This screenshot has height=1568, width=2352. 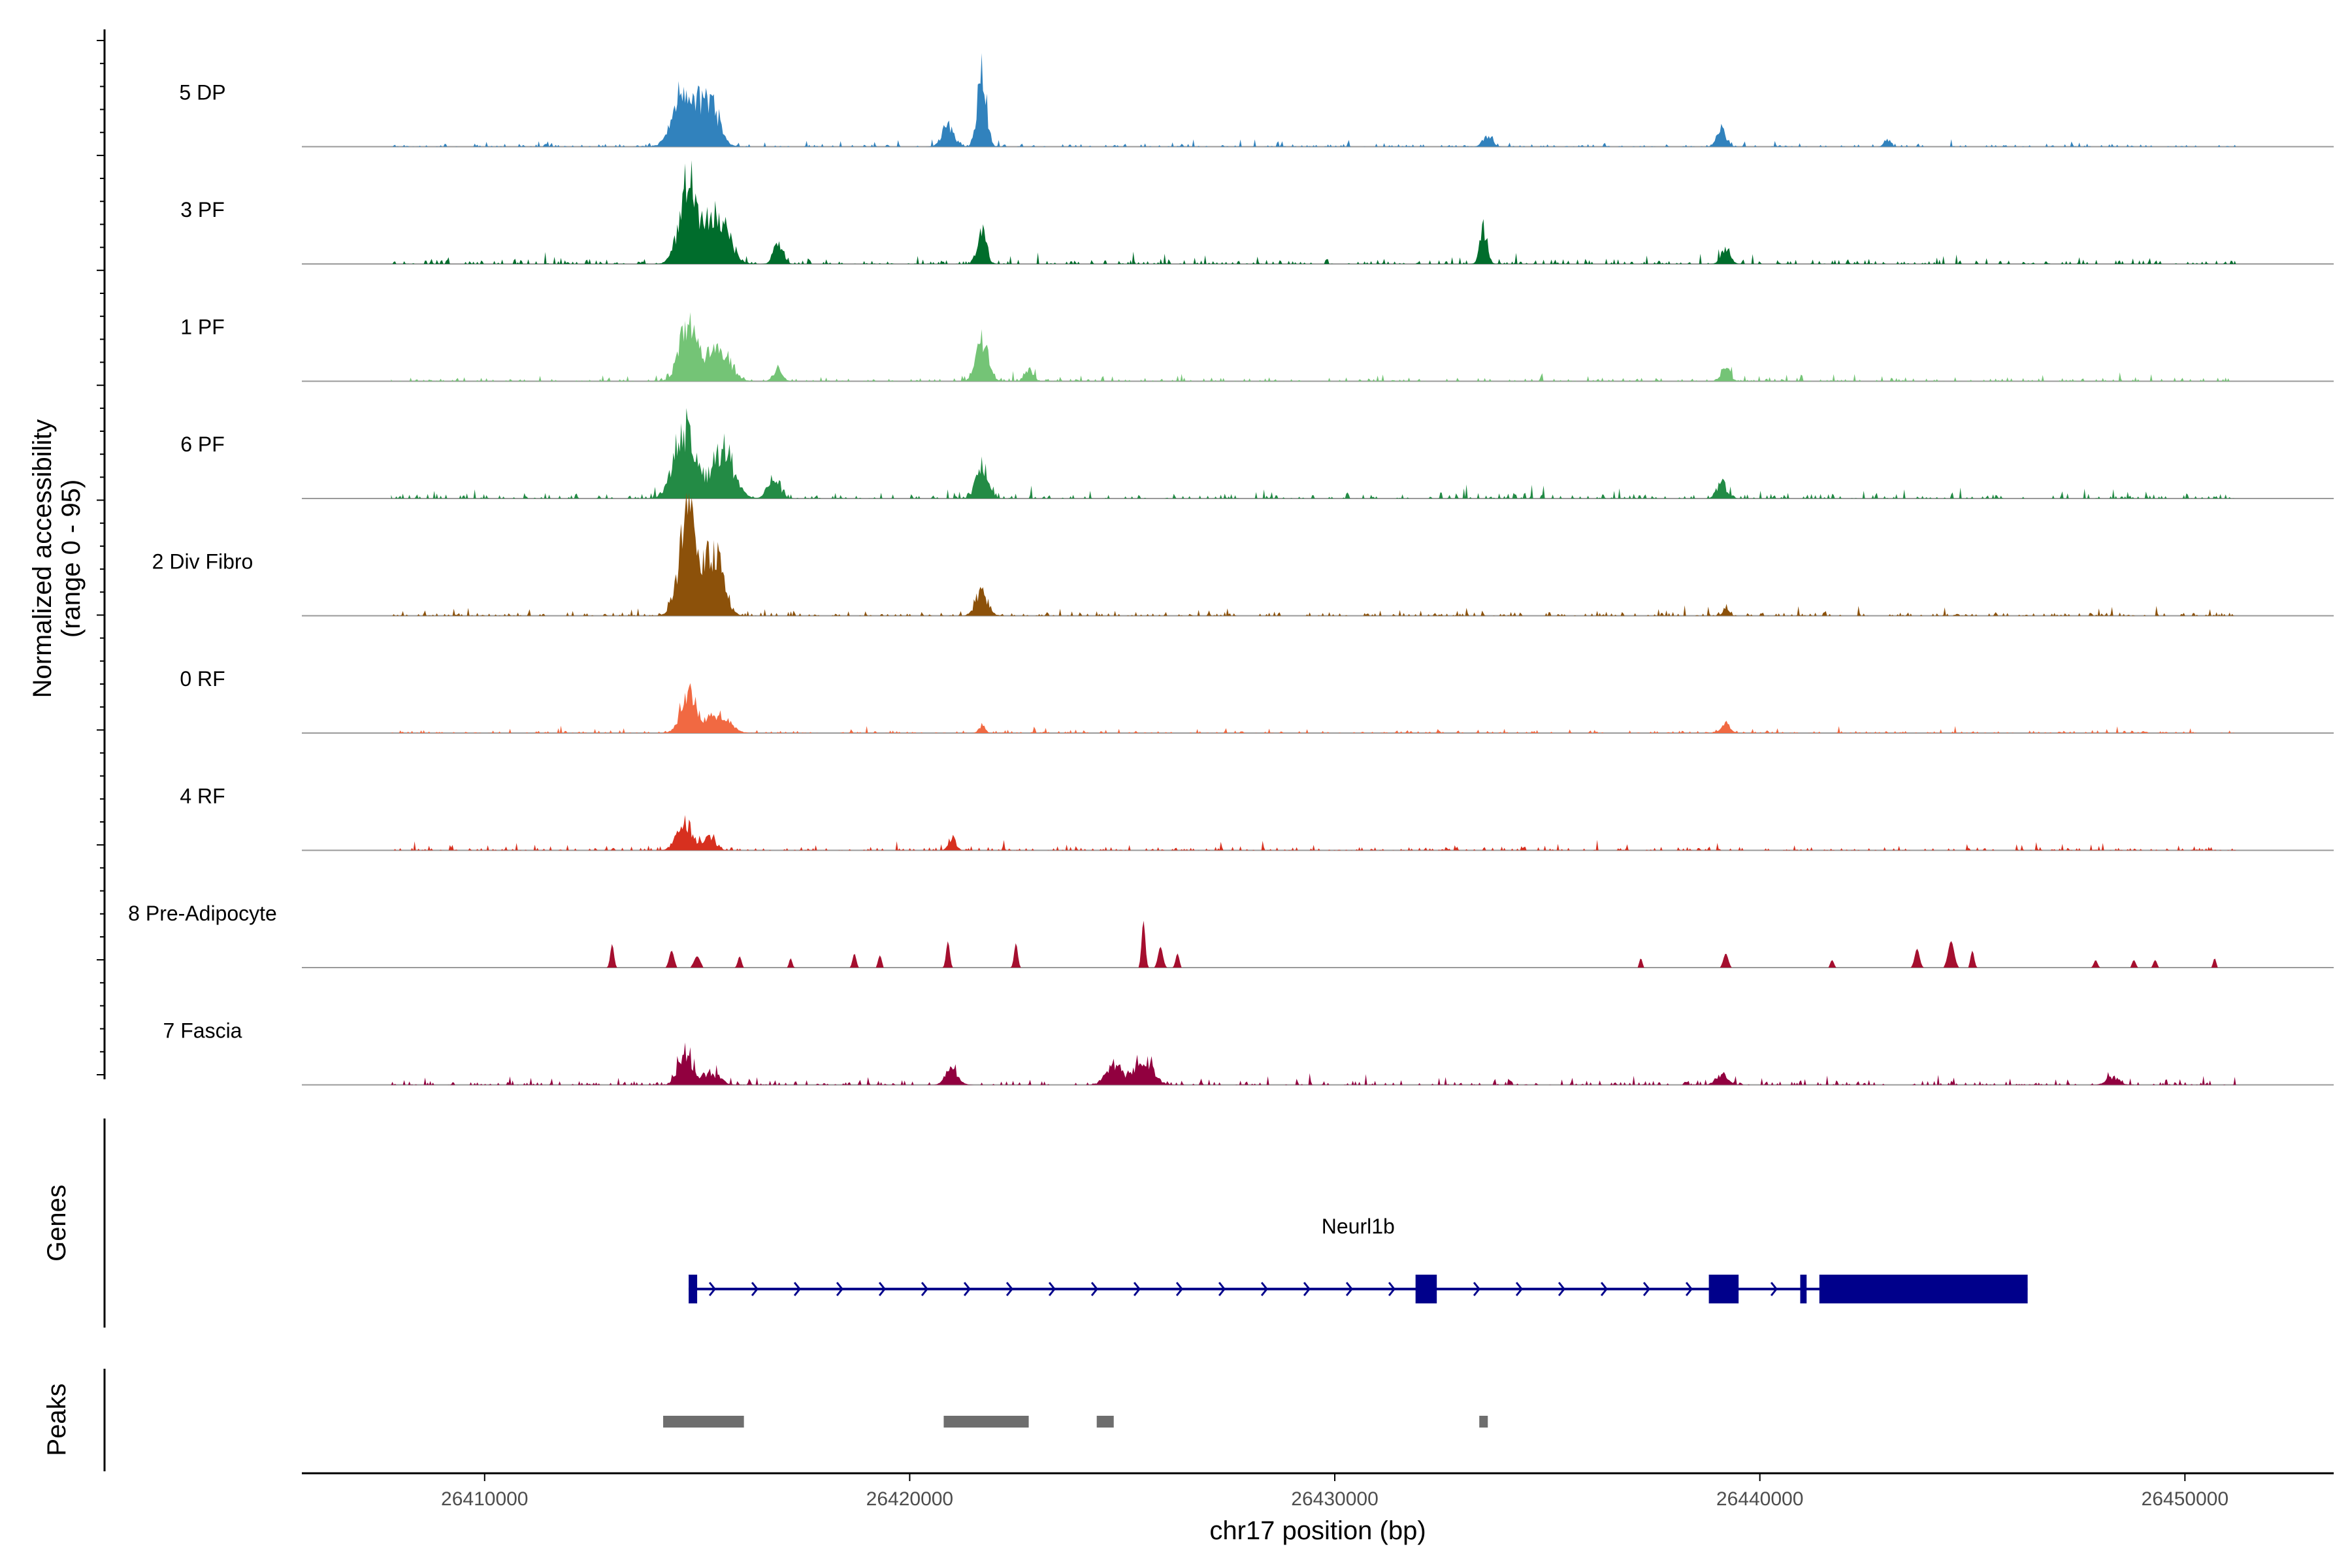 I want to click on track-5-dp: 5 DP, so click(x=1256, y=100).